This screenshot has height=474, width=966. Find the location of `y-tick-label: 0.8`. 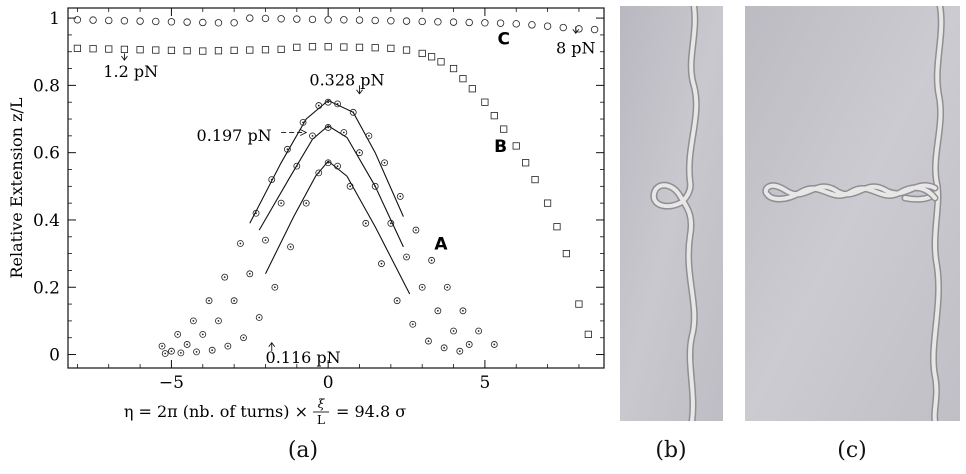

y-tick-label: 0.8 is located at coordinates (46, 86).